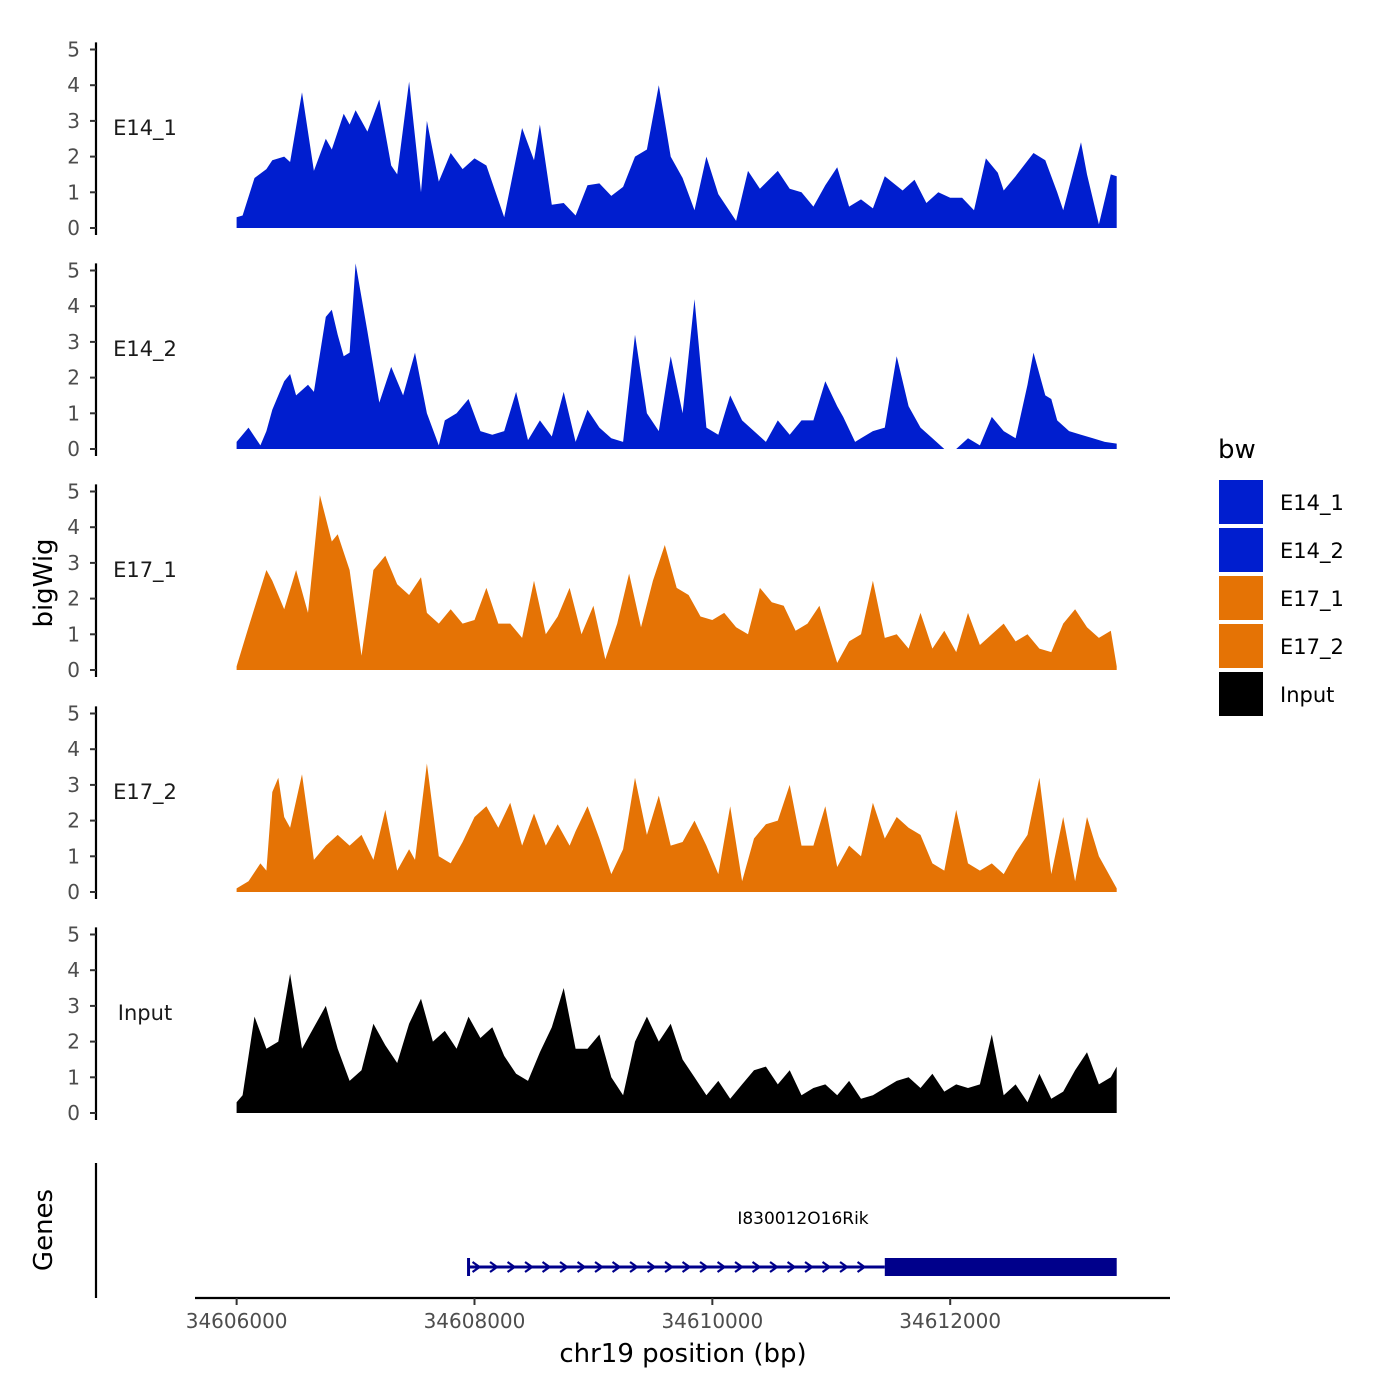 The height and width of the screenshot is (1400, 1400). Describe the element at coordinates (676, 1043) in the screenshot. I see `series-area-Input` at that location.